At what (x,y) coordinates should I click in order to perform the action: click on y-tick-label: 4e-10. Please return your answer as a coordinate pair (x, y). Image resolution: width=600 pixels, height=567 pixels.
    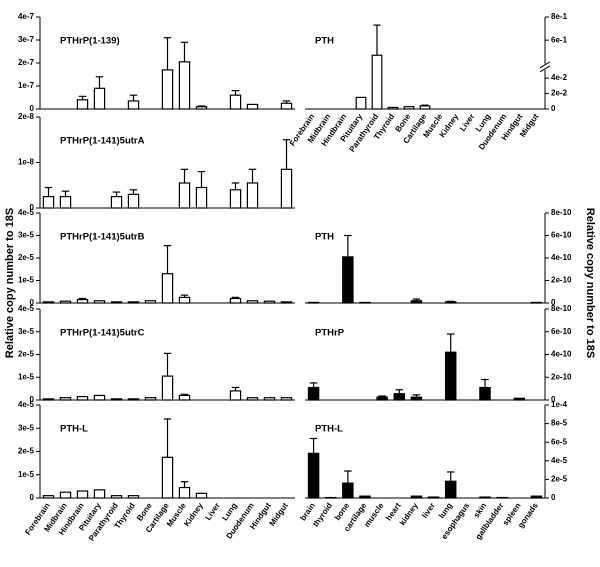
    Looking at the image, I should click on (561, 354).